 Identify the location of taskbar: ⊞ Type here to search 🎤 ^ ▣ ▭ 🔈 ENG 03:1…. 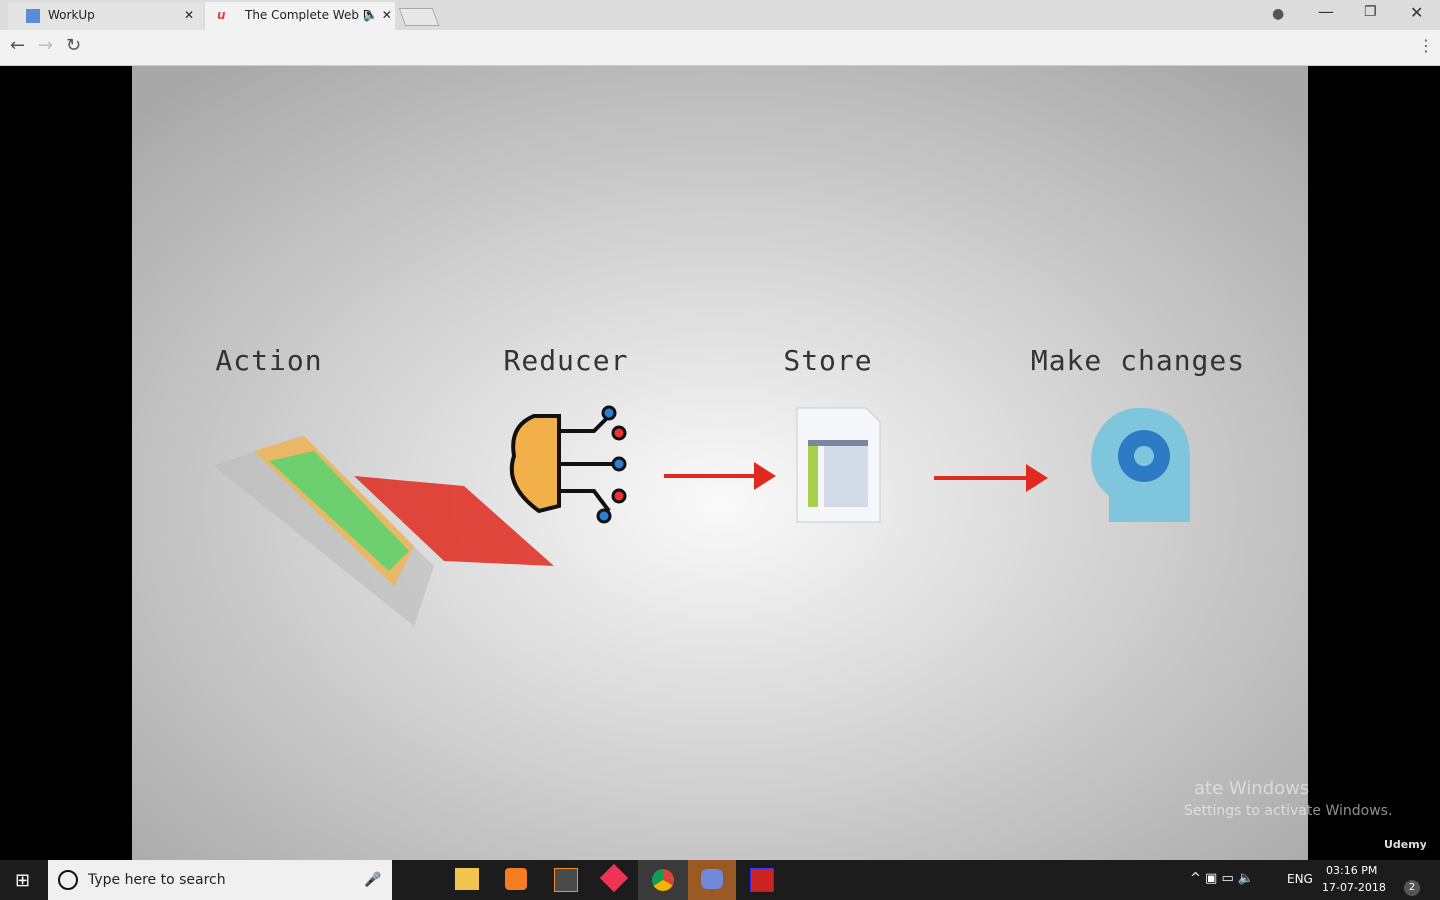
(720, 880).